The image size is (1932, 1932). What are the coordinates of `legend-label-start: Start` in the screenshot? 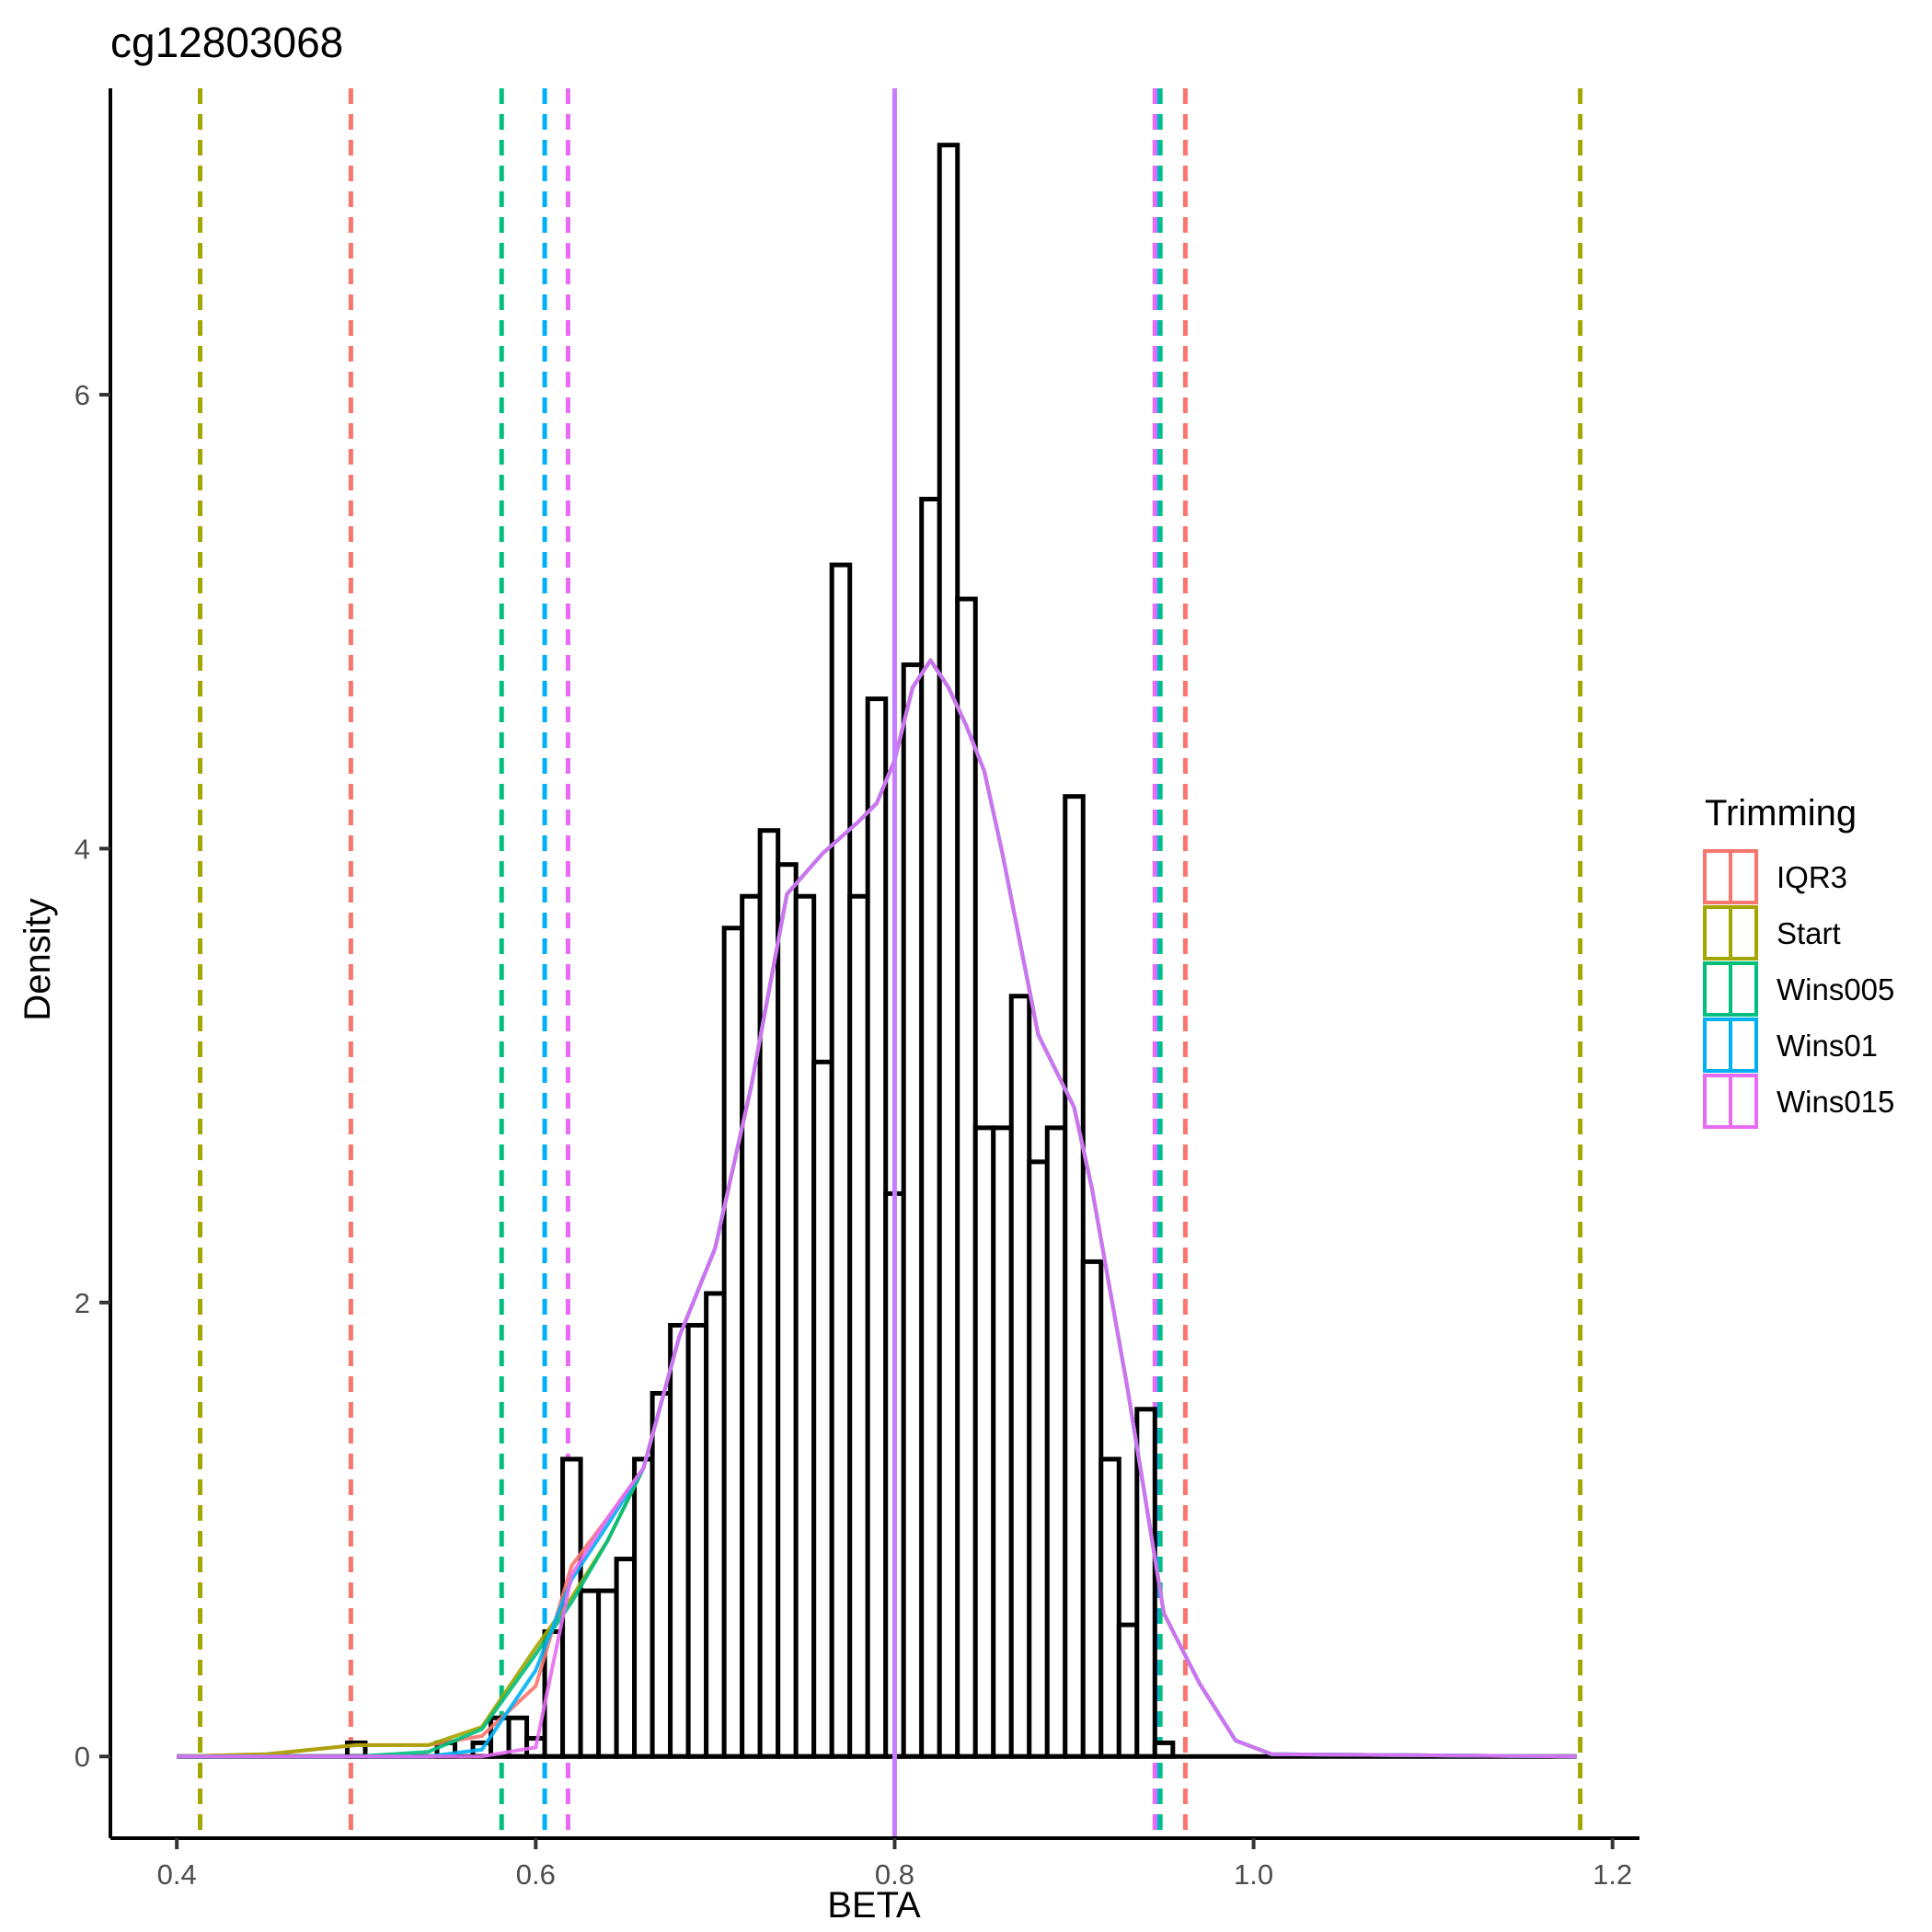 It's located at (1809, 933).